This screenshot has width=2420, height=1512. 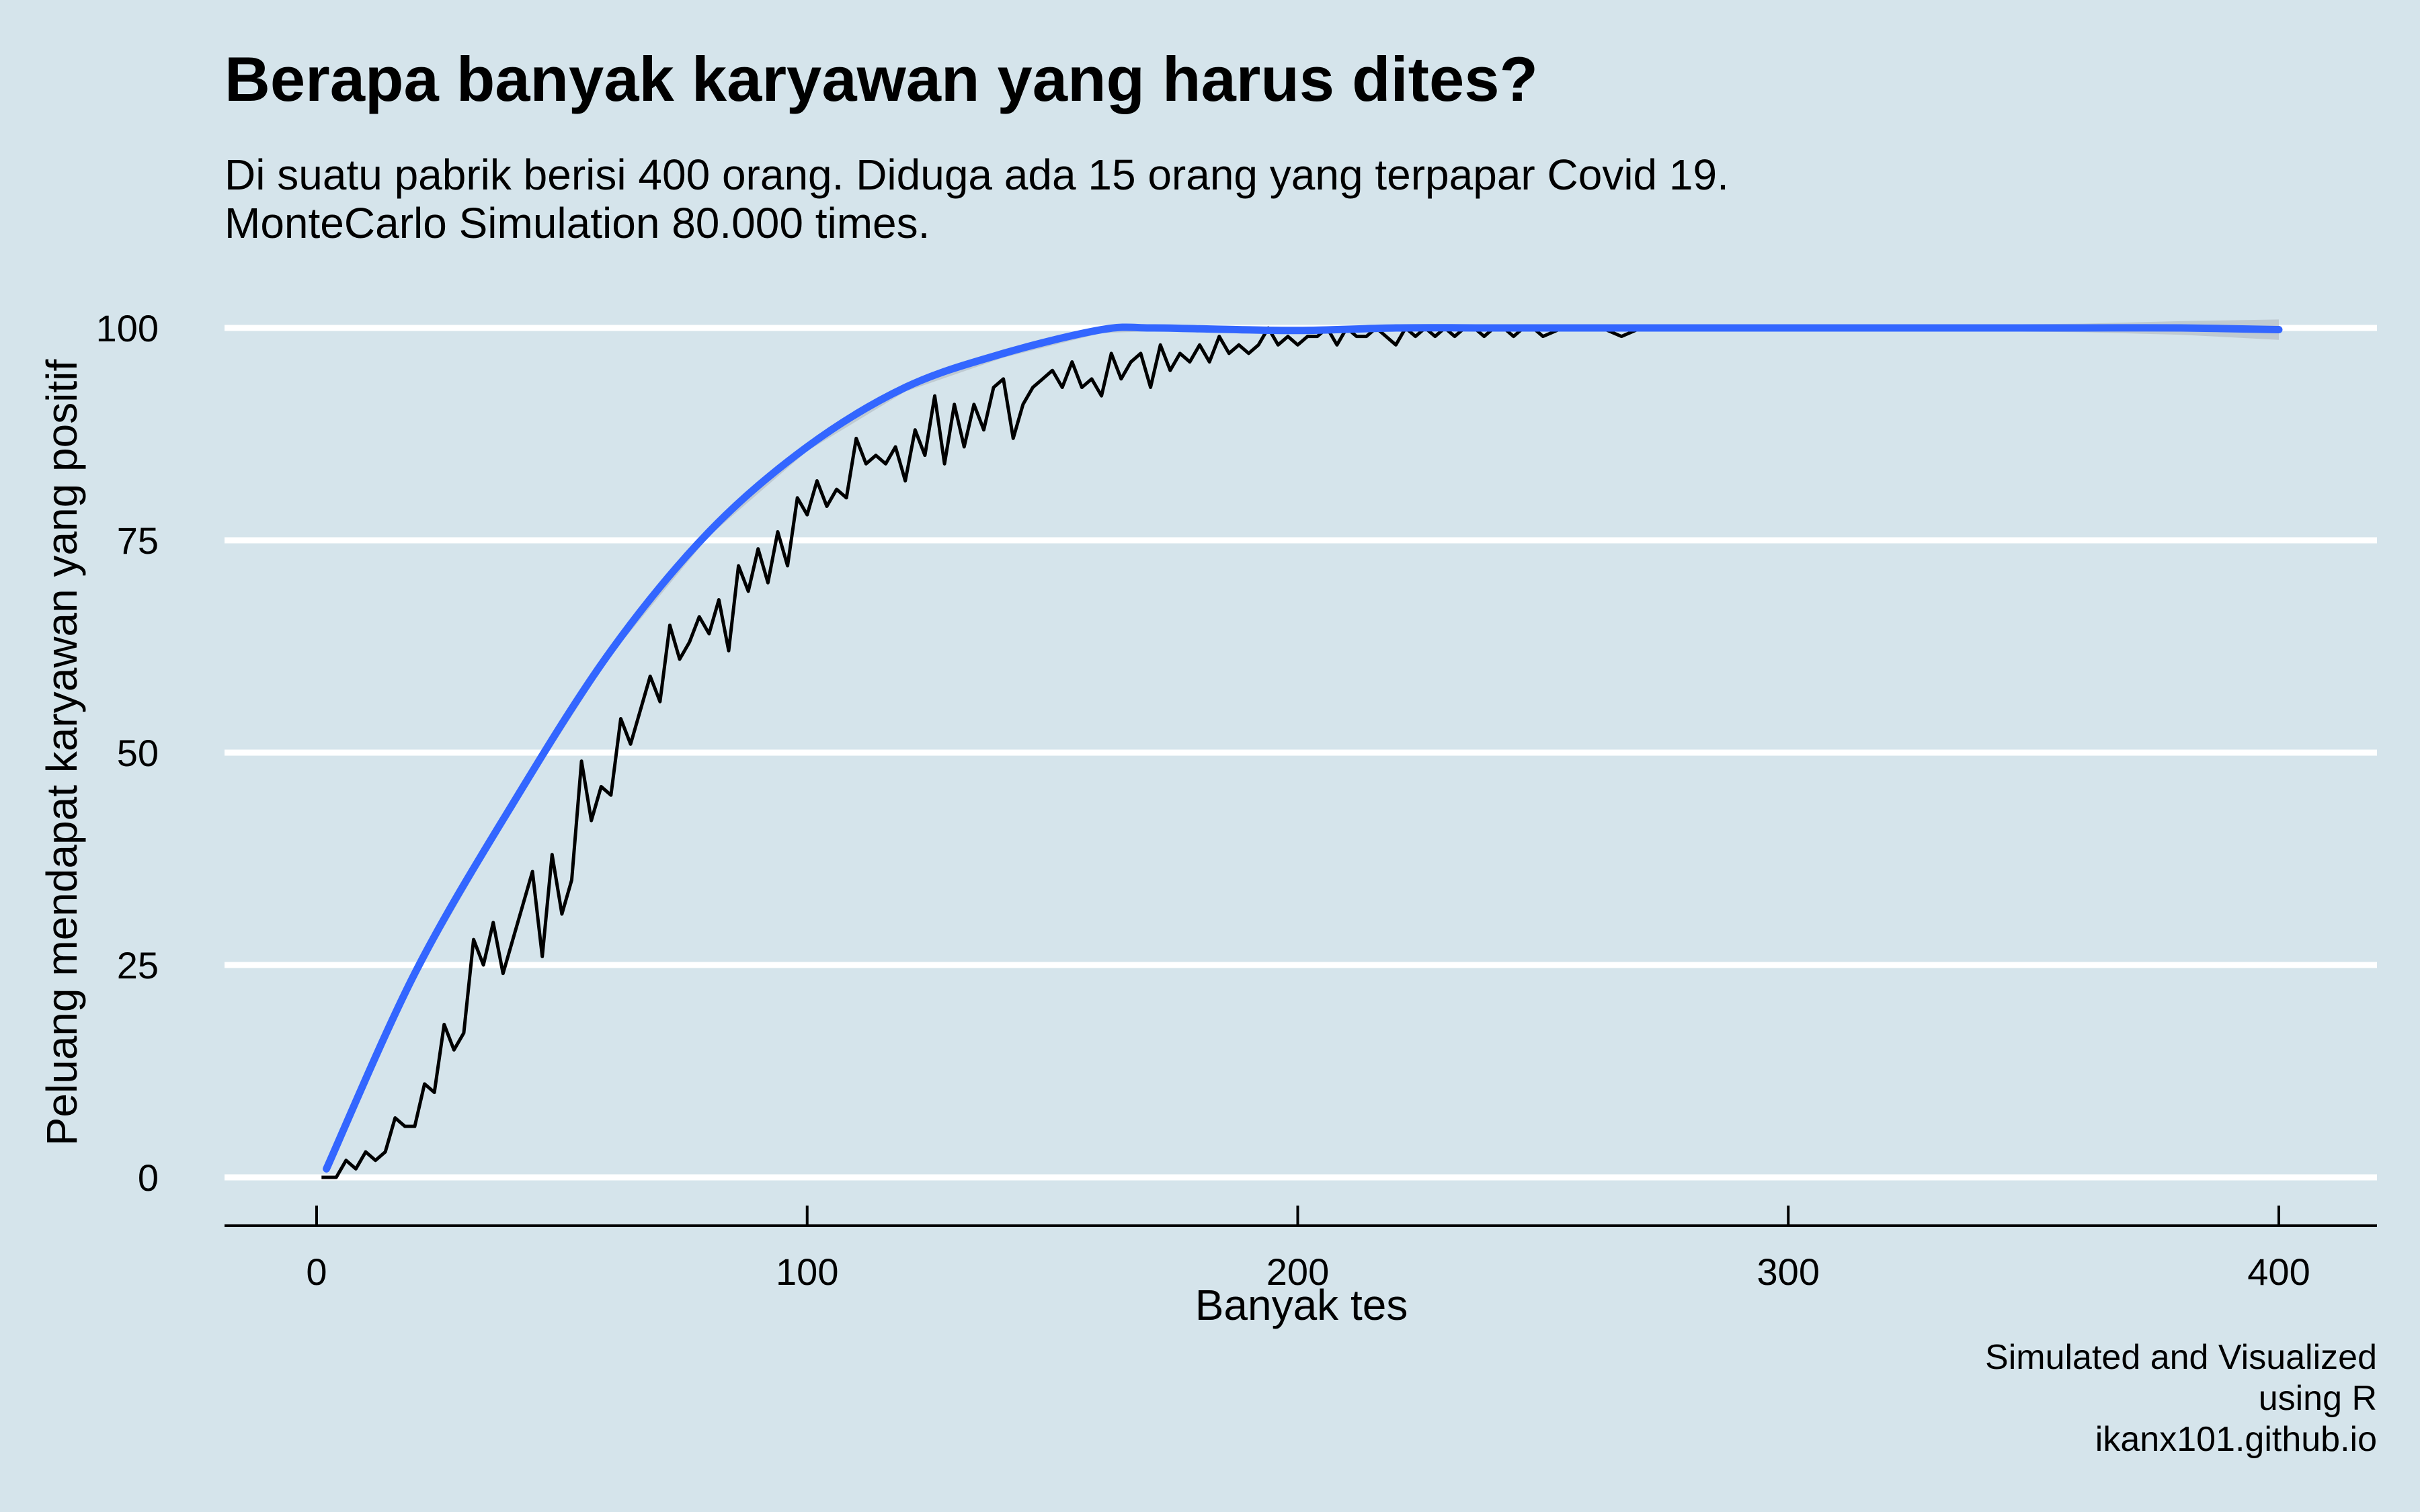 What do you see at coordinates (138, 965) in the screenshot?
I see `y-tick-label: 25` at bounding box center [138, 965].